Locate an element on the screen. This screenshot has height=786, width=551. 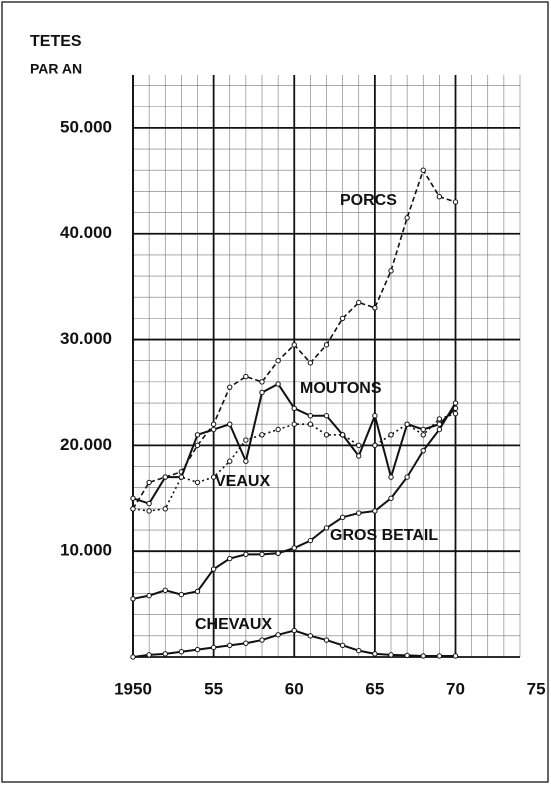
x-tick-label: 75 is located at coordinates (536, 688).